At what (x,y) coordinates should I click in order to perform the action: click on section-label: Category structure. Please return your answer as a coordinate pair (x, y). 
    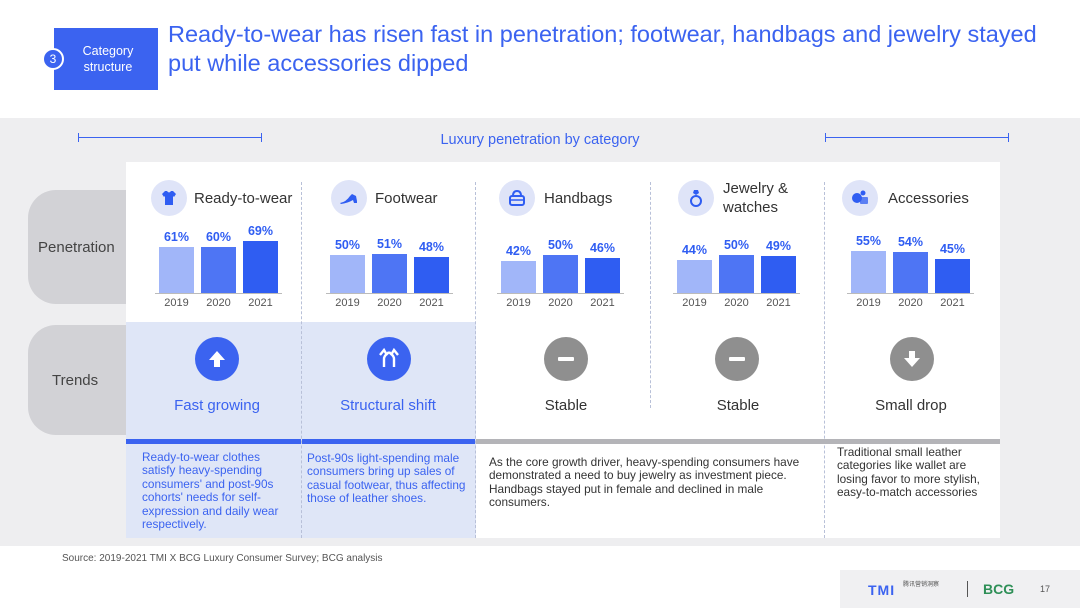
    Looking at the image, I should click on (108, 59).